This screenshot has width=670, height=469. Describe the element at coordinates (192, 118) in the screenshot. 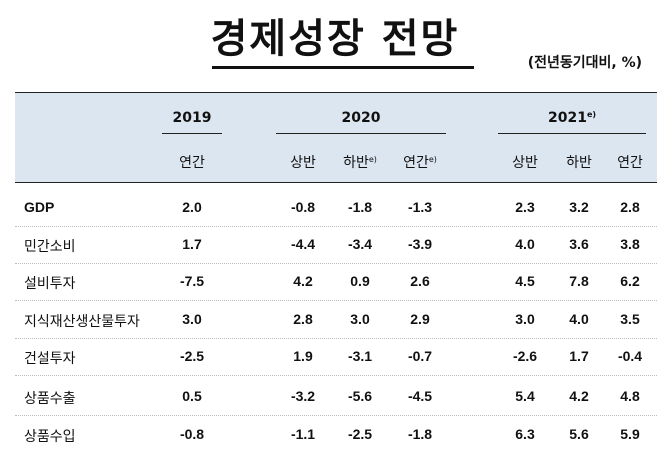

I see `year-2019: 2019` at that location.